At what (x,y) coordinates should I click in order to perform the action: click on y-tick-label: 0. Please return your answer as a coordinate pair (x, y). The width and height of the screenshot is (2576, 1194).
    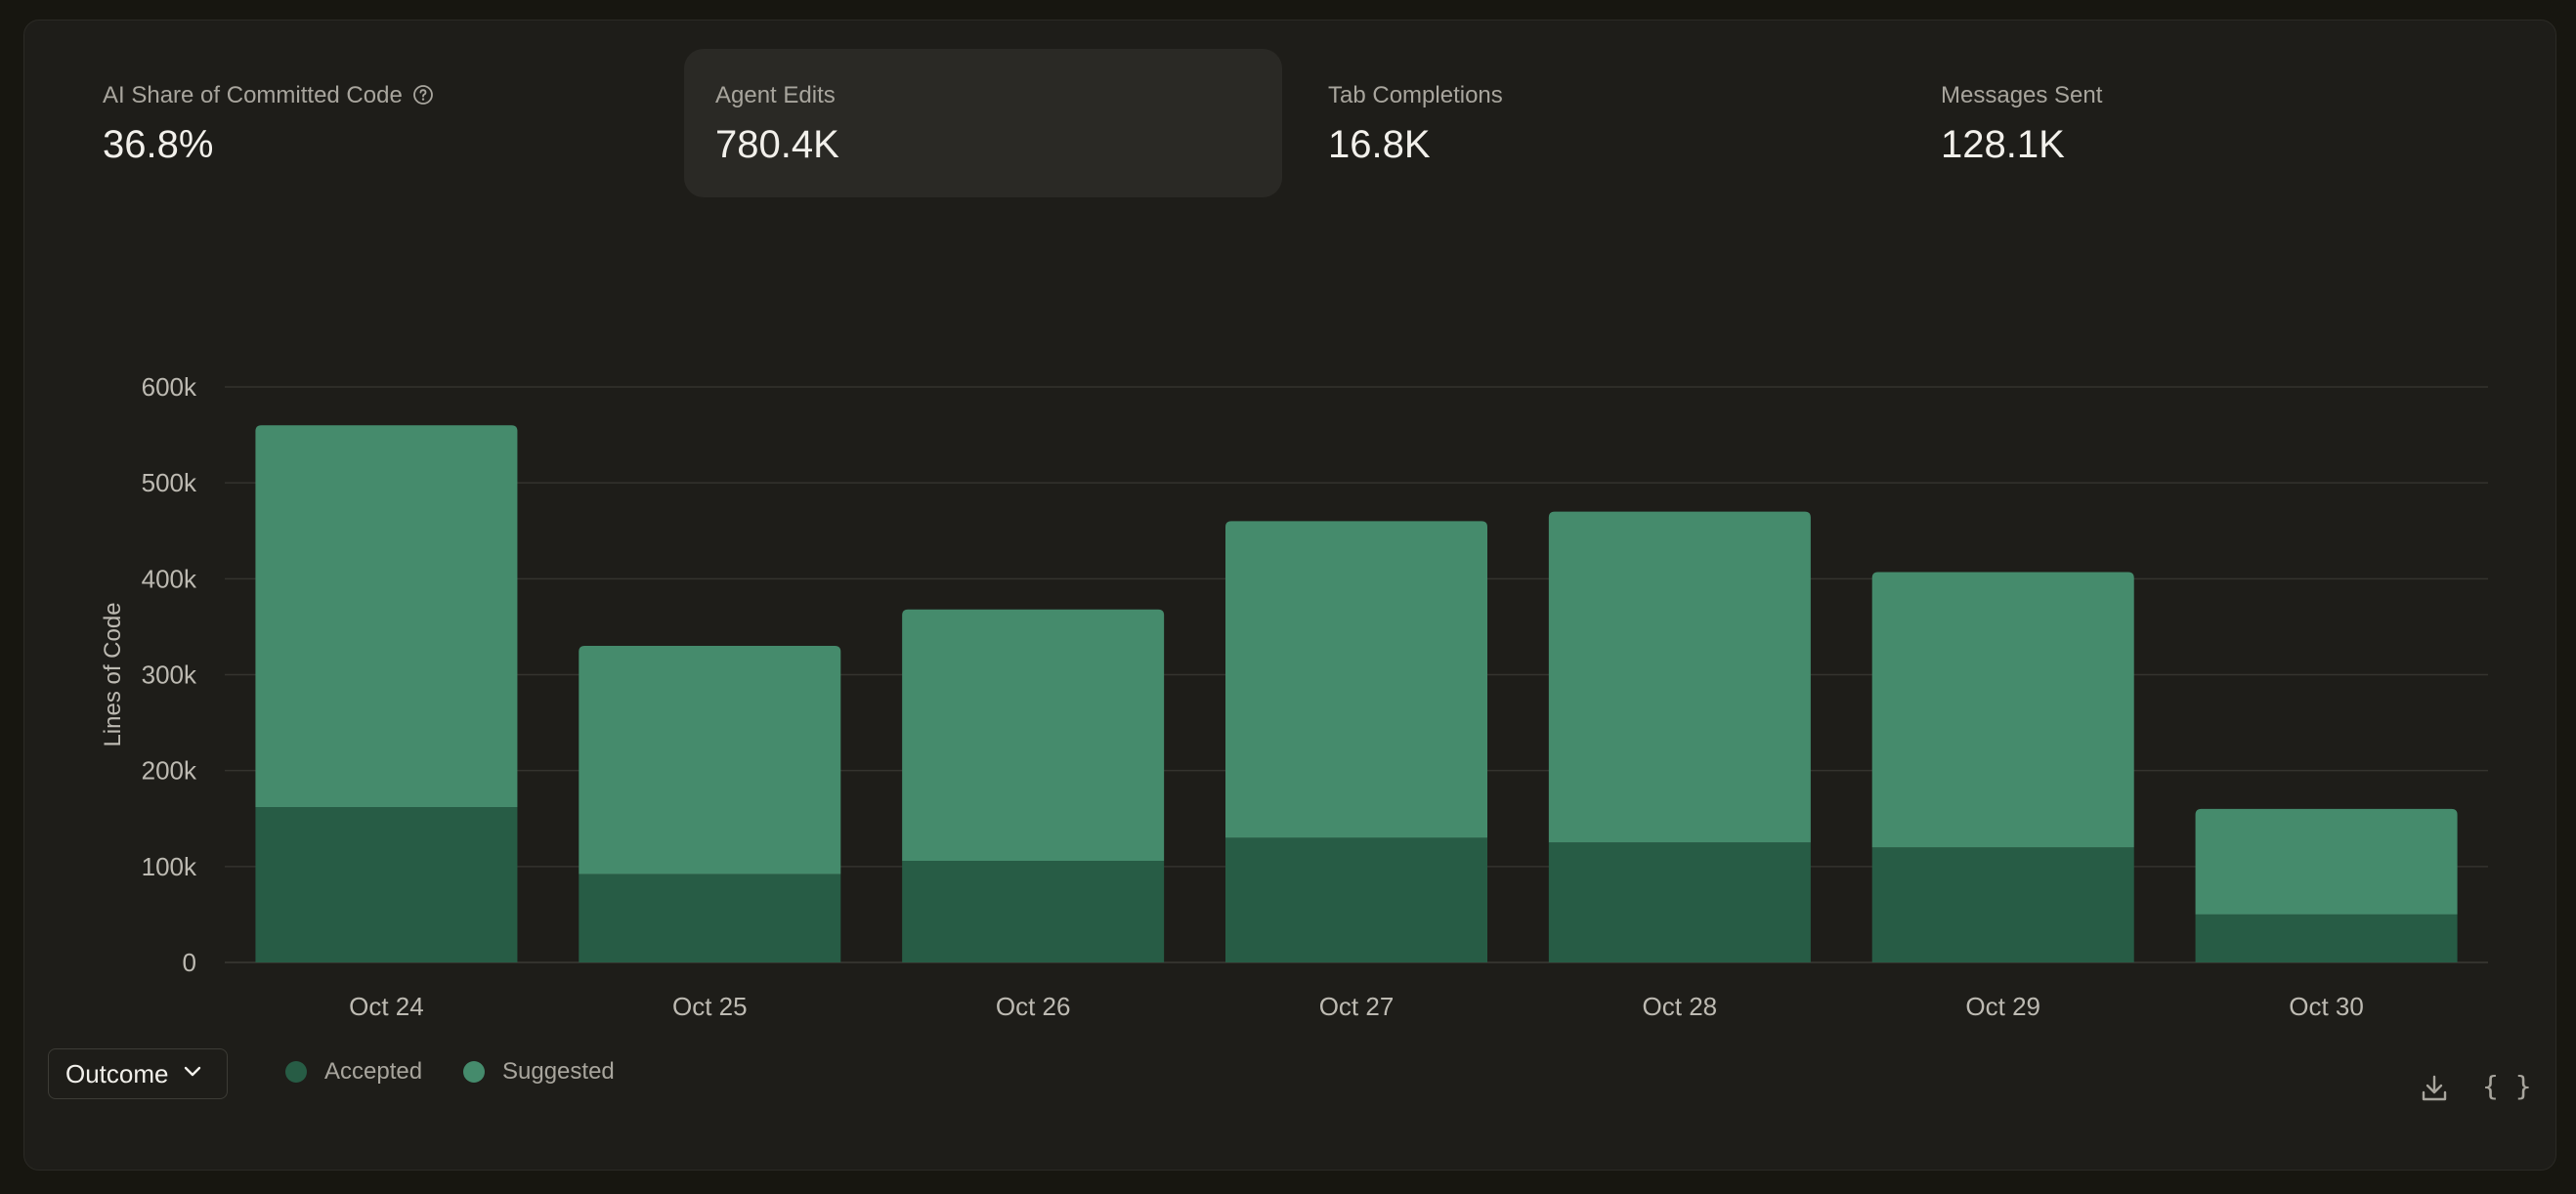
    Looking at the image, I should click on (189, 962).